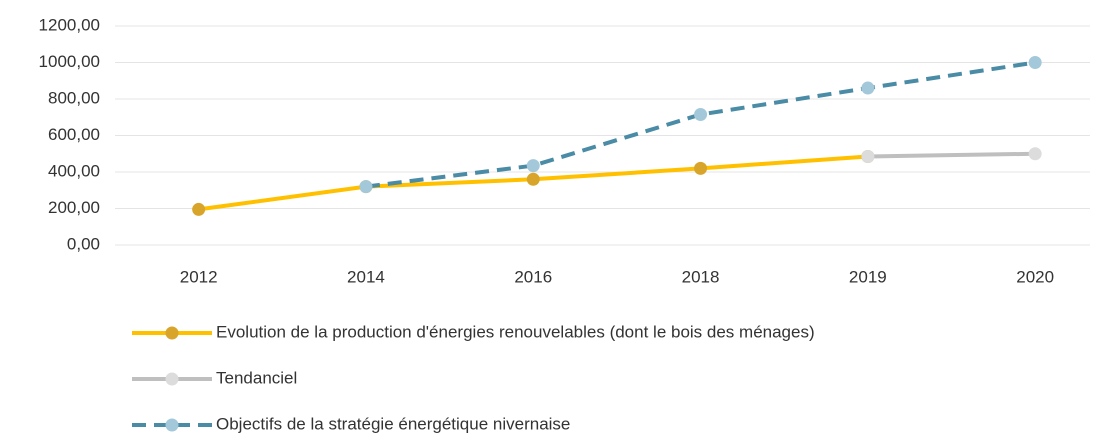 This screenshot has height=434, width=1105. I want to click on x-tick-label: 2019, so click(868, 276).